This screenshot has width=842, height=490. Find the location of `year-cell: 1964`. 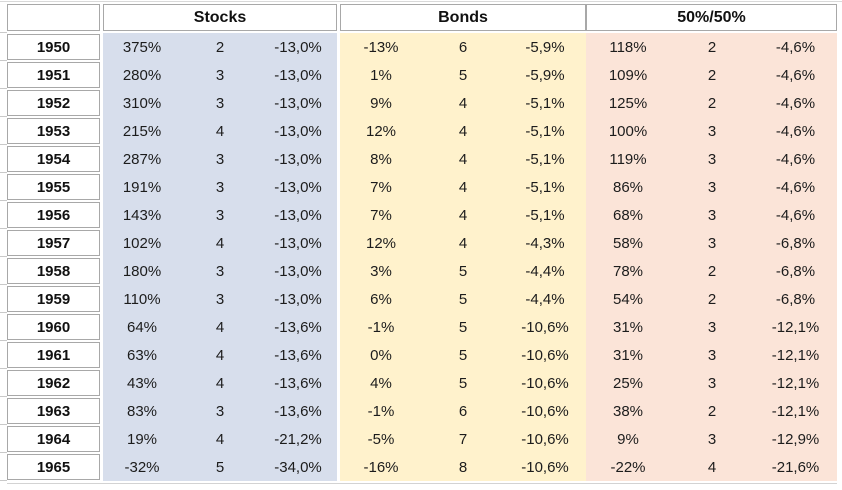

year-cell: 1964 is located at coordinates (53, 439).